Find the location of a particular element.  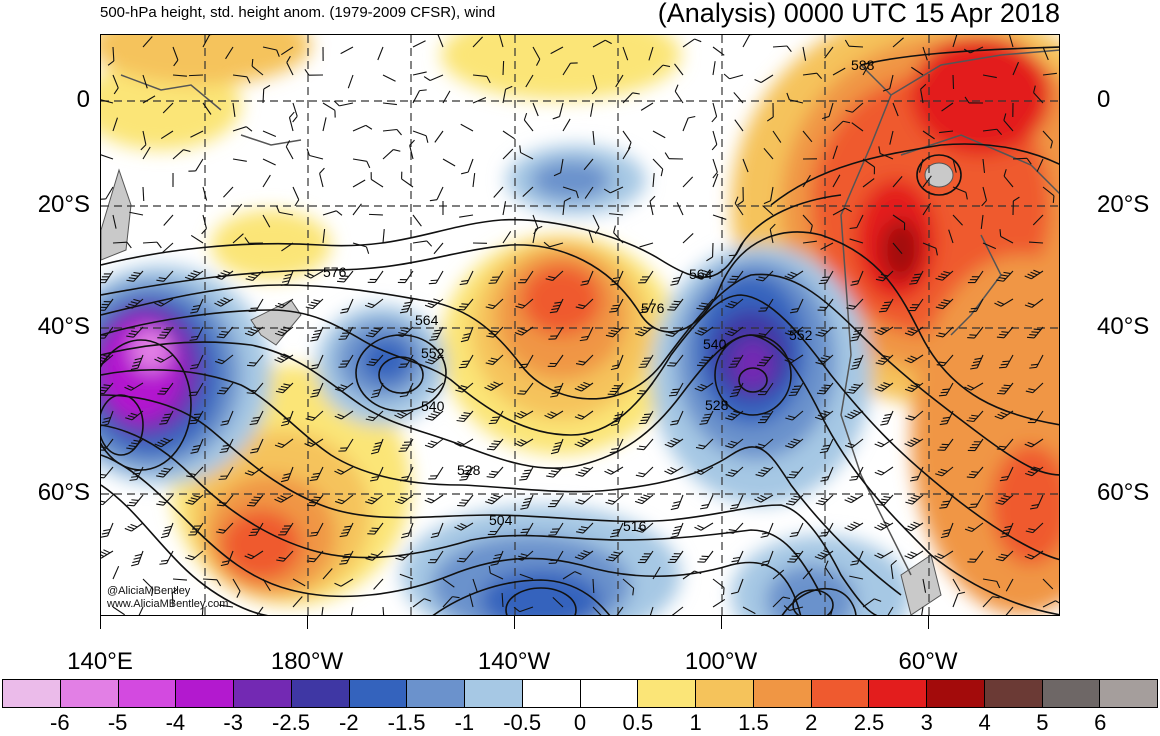

credit-website: www.AliciaMBentley.com is located at coordinates (168, 604).